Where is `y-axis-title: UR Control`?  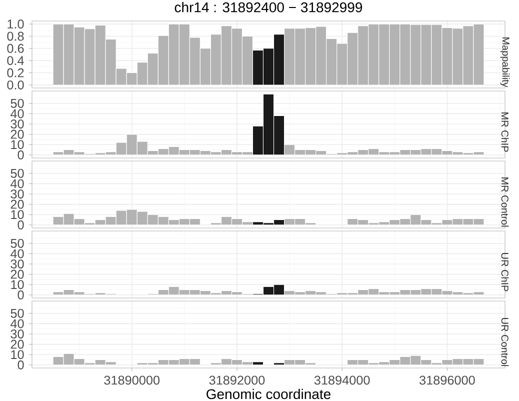
y-axis-title: UR Control is located at coordinates (505, 342).